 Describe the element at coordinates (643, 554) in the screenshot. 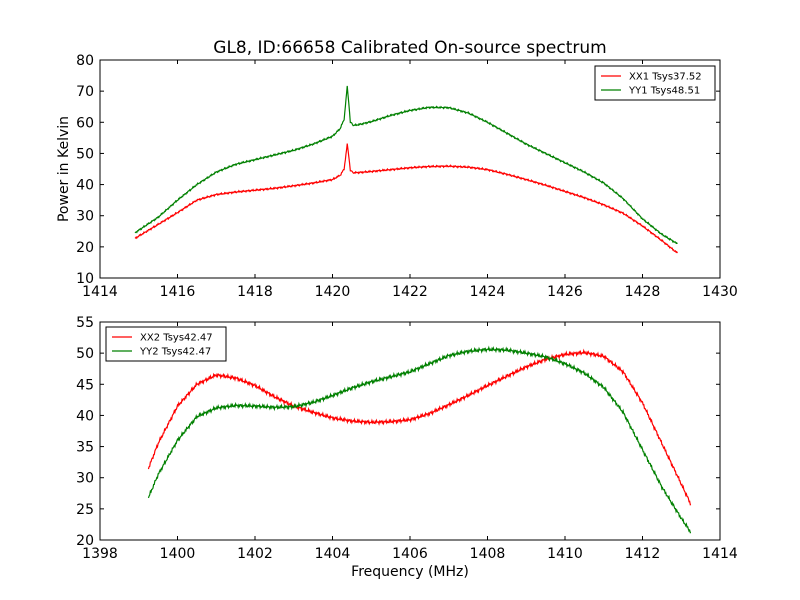

I see `x-tick-label: 1412` at that location.